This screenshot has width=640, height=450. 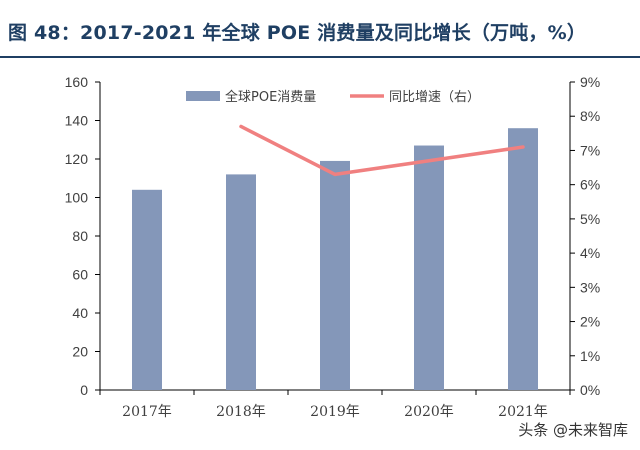 I want to click on title-divider, so click(x=320, y=57).